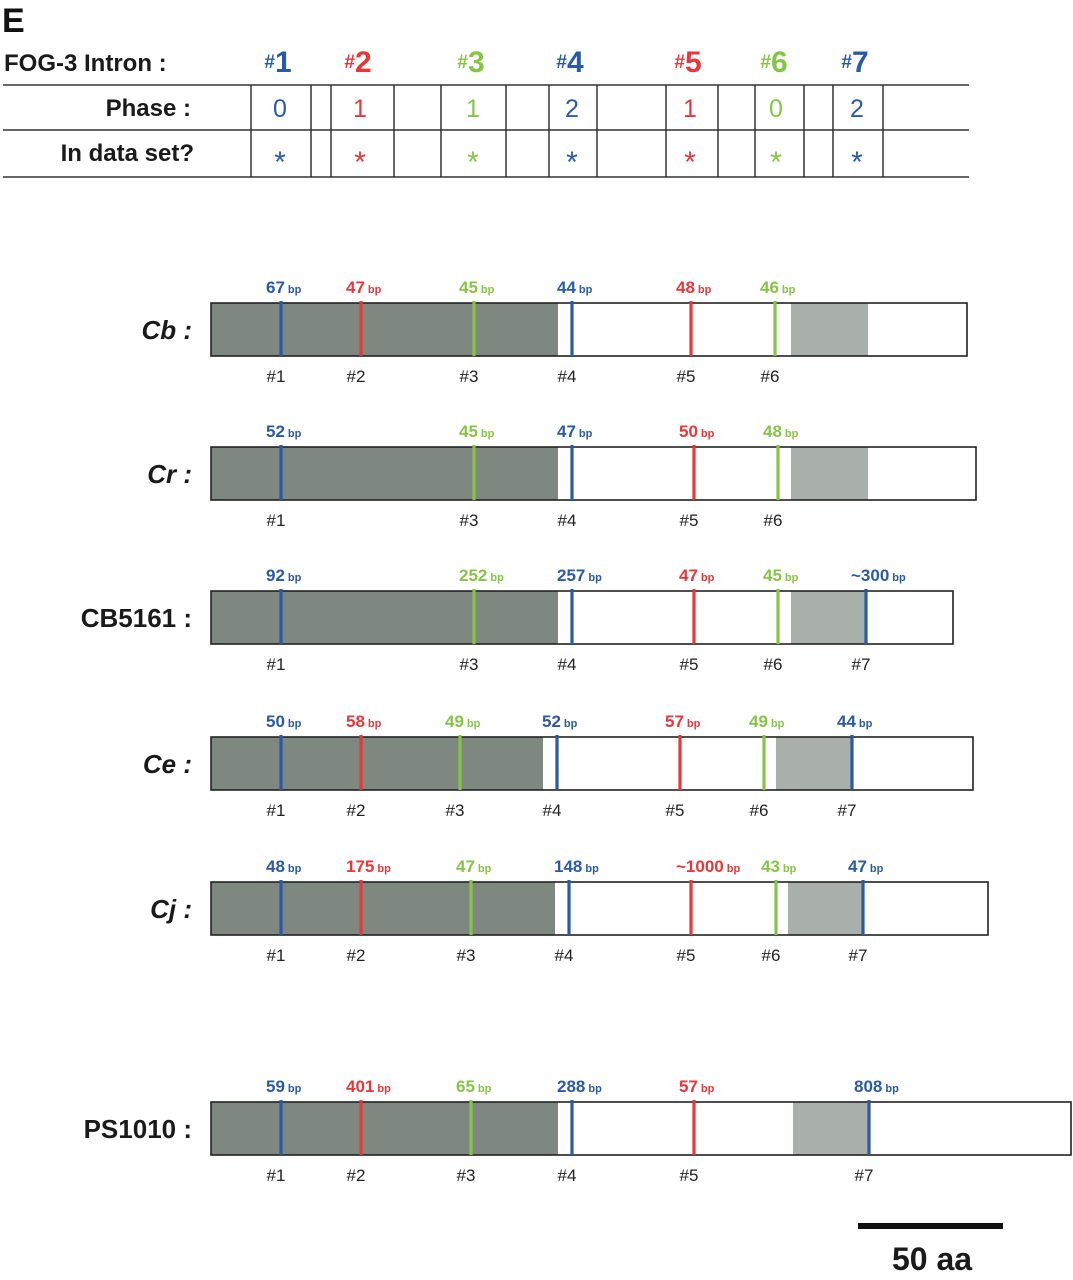 The image size is (1073, 1280). What do you see at coordinates (364, 721) in the screenshot?
I see `intron-size-label: 58 bp` at bounding box center [364, 721].